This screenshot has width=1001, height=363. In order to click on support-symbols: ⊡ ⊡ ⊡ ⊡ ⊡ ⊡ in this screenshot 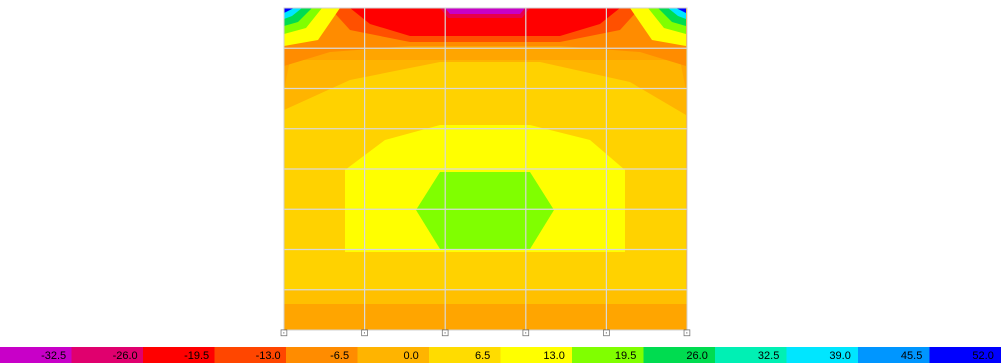, I will do `click(485, 333)`.